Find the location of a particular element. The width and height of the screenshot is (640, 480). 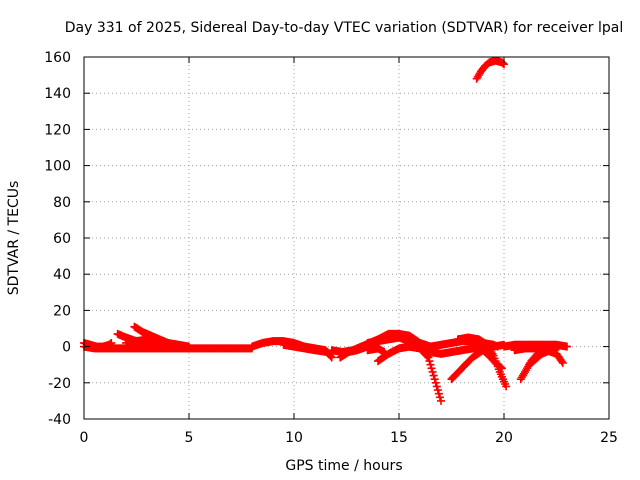

y-tick-label: 160 is located at coordinates (57, 58).